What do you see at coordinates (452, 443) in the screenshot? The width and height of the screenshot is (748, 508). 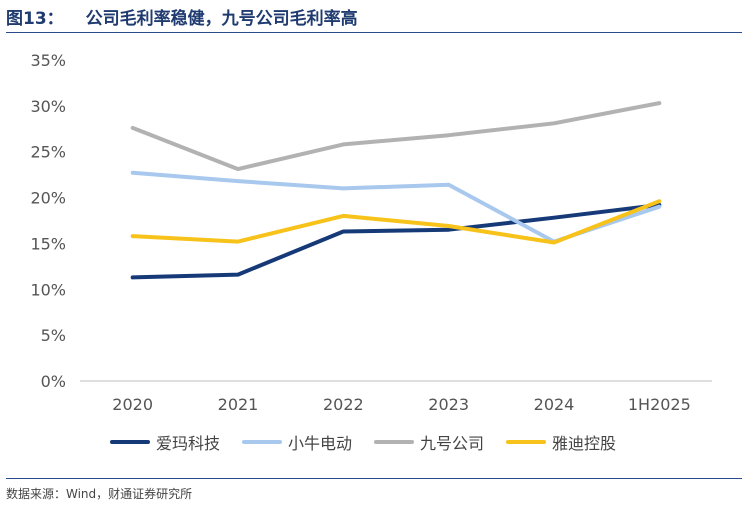 I see `legend-label: 九号公司` at bounding box center [452, 443].